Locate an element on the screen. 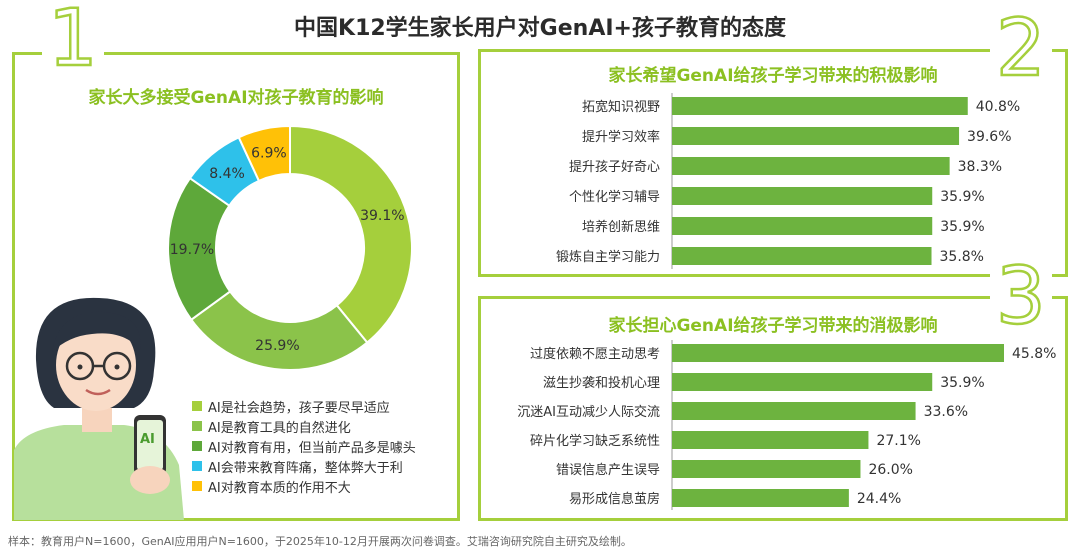  negative-chart-title: 家长担心GenAI给孩子学习带来的消极影响 is located at coordinates (773, 326).